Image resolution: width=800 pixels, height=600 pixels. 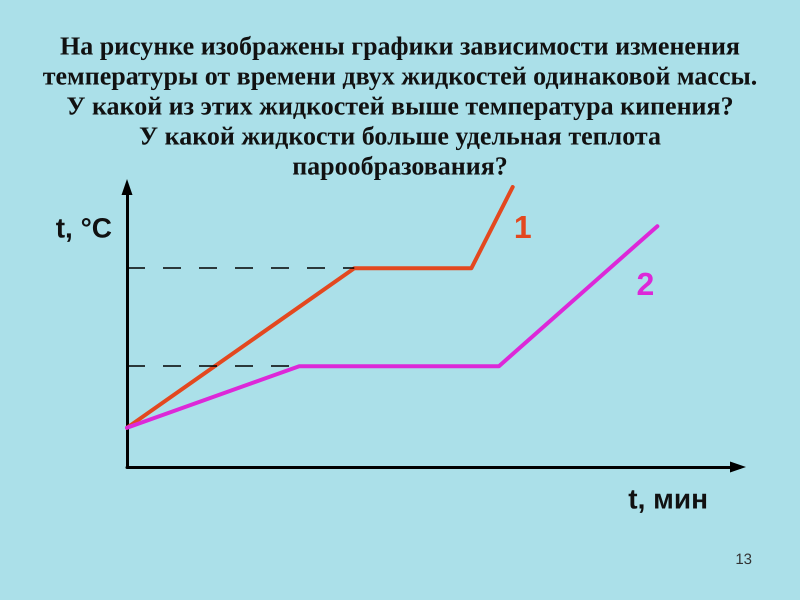 I want to click on series-label: 2, so click(x=645, y=284).